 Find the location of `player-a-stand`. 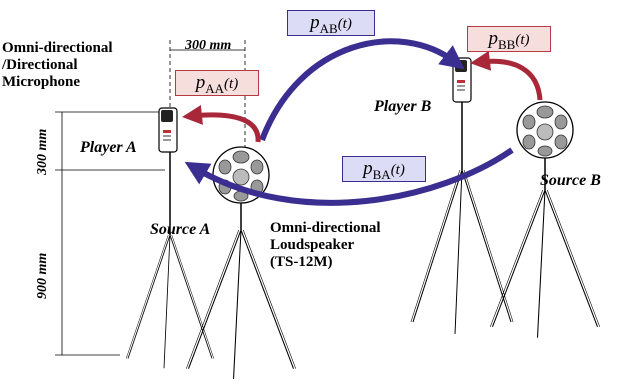

player-a-stand is located at coordinates (170, 259).